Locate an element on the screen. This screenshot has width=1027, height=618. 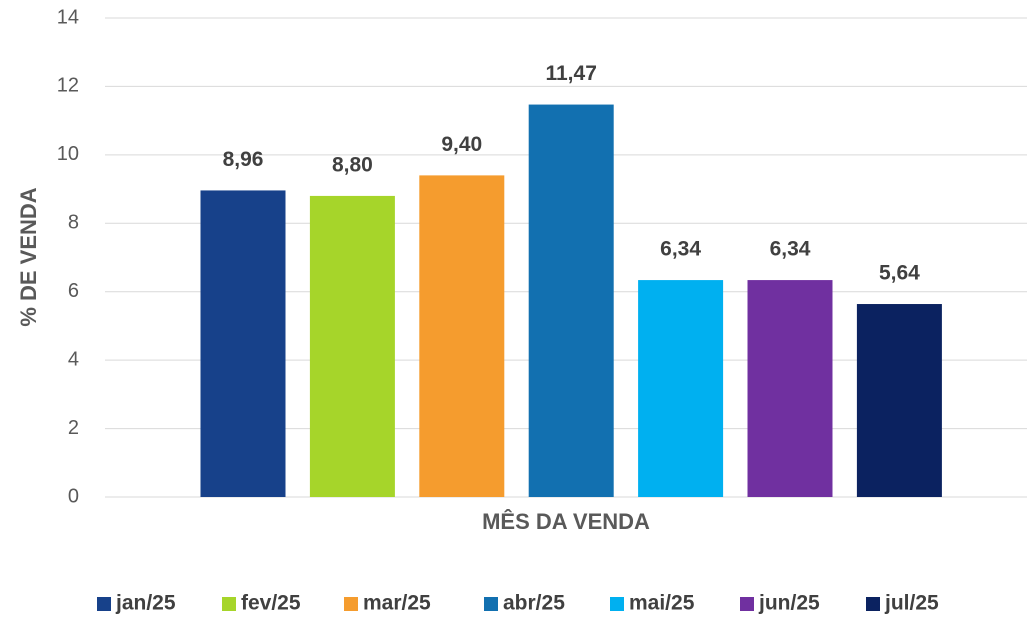
y-tick-label: 0 is located at coordinates (73, 496).